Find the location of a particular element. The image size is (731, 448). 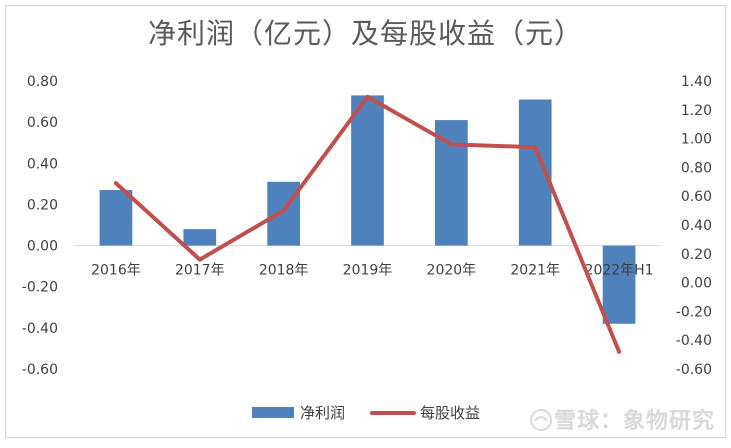

y-left-tick-label: -0.20 is located at coordinates (40, 288).